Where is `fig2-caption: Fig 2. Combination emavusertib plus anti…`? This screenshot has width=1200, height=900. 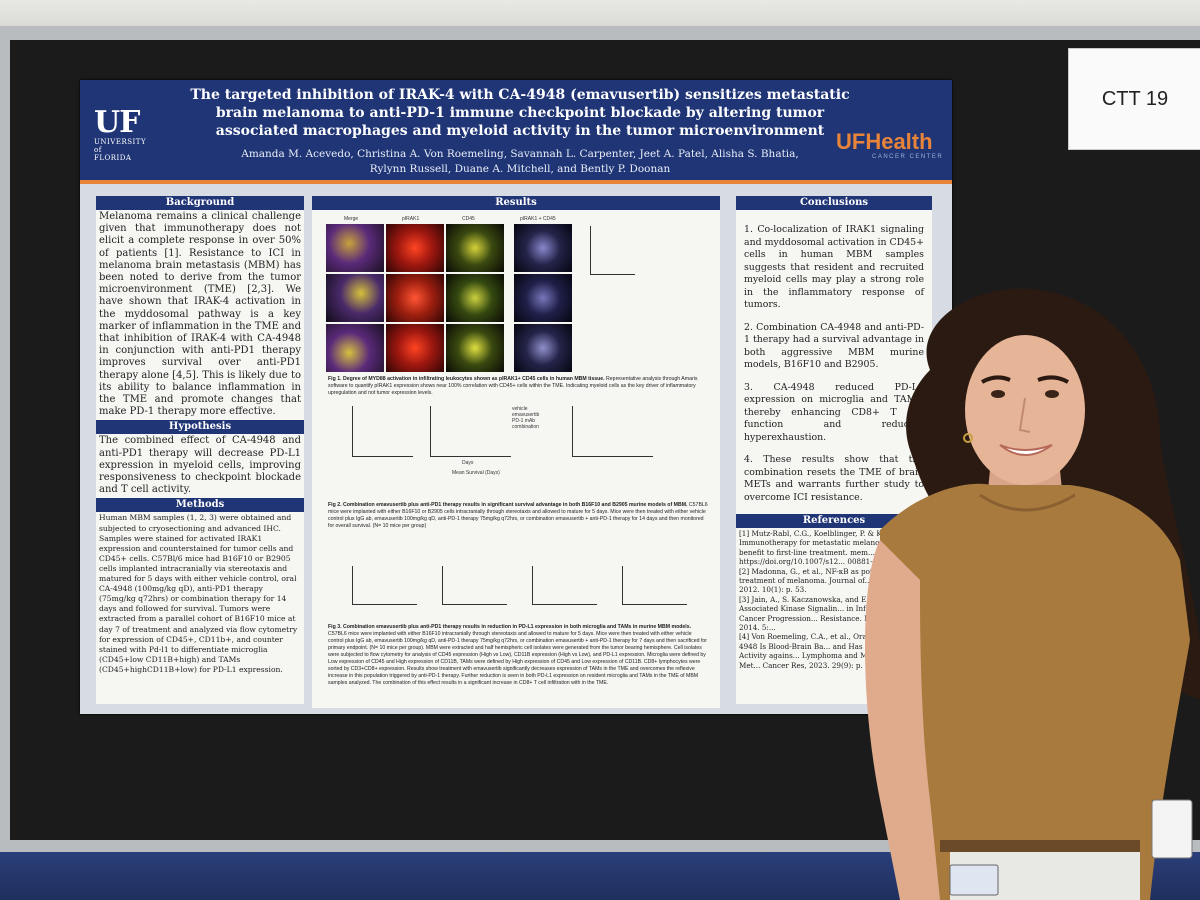
fig2-caption: Fig 2. Combination emavusertib plus anti… is located at coordinates (518, 515).